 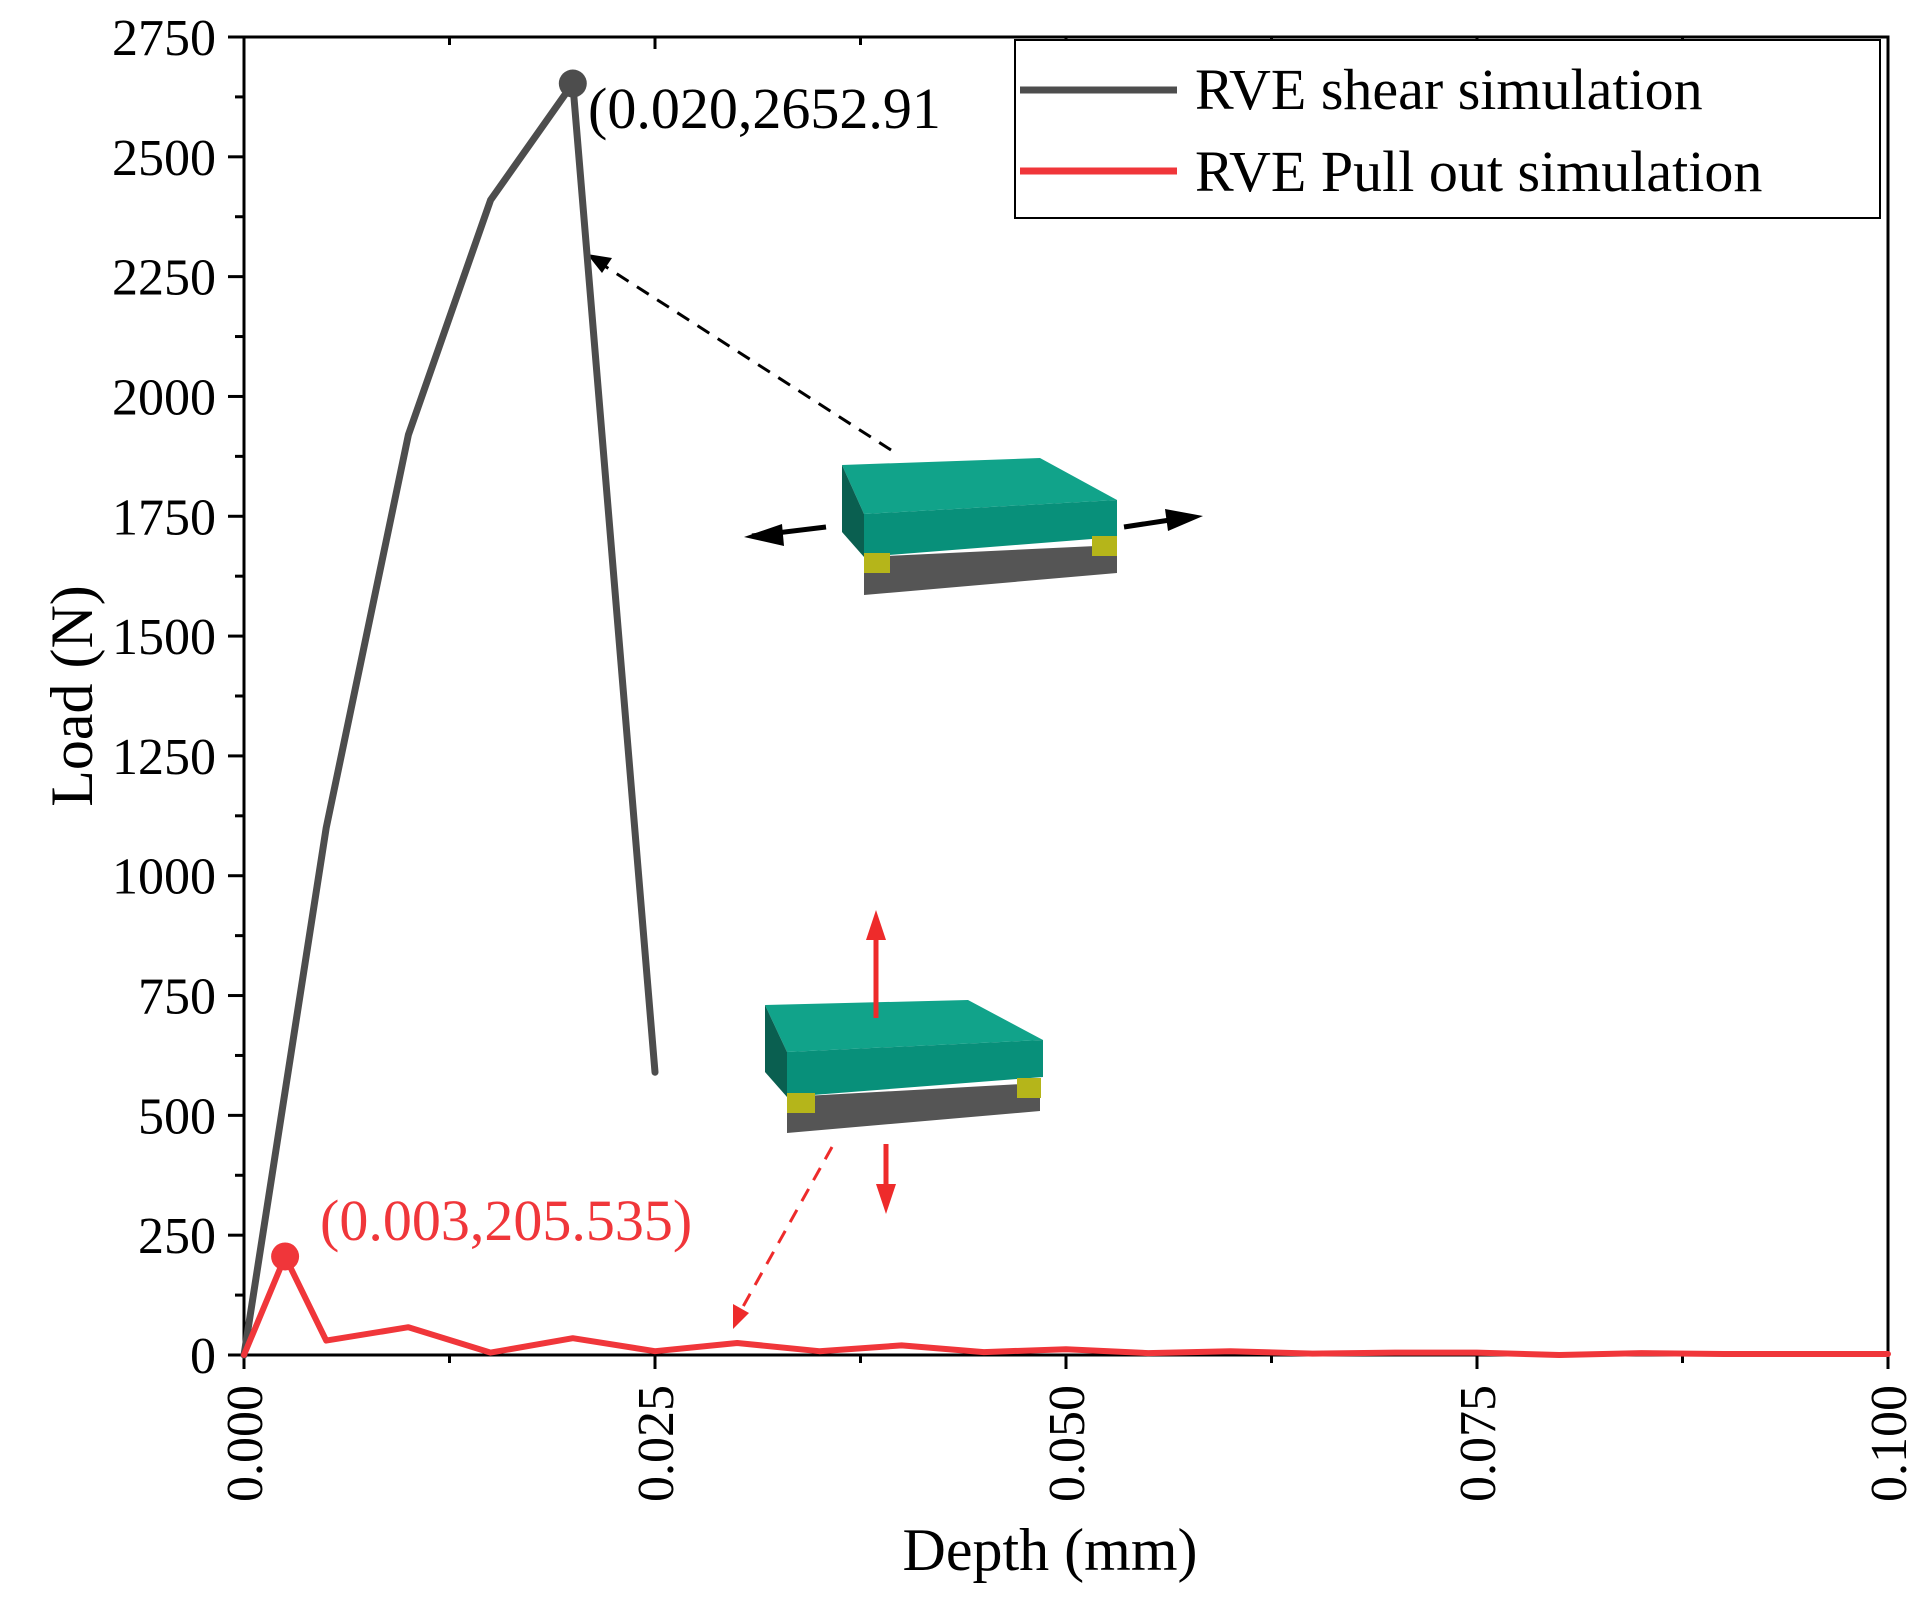 What do you see at coordinates (1029, 1088) in the screenshot?
I see `pull-pad-right` at bounding box center [1029, 1088].